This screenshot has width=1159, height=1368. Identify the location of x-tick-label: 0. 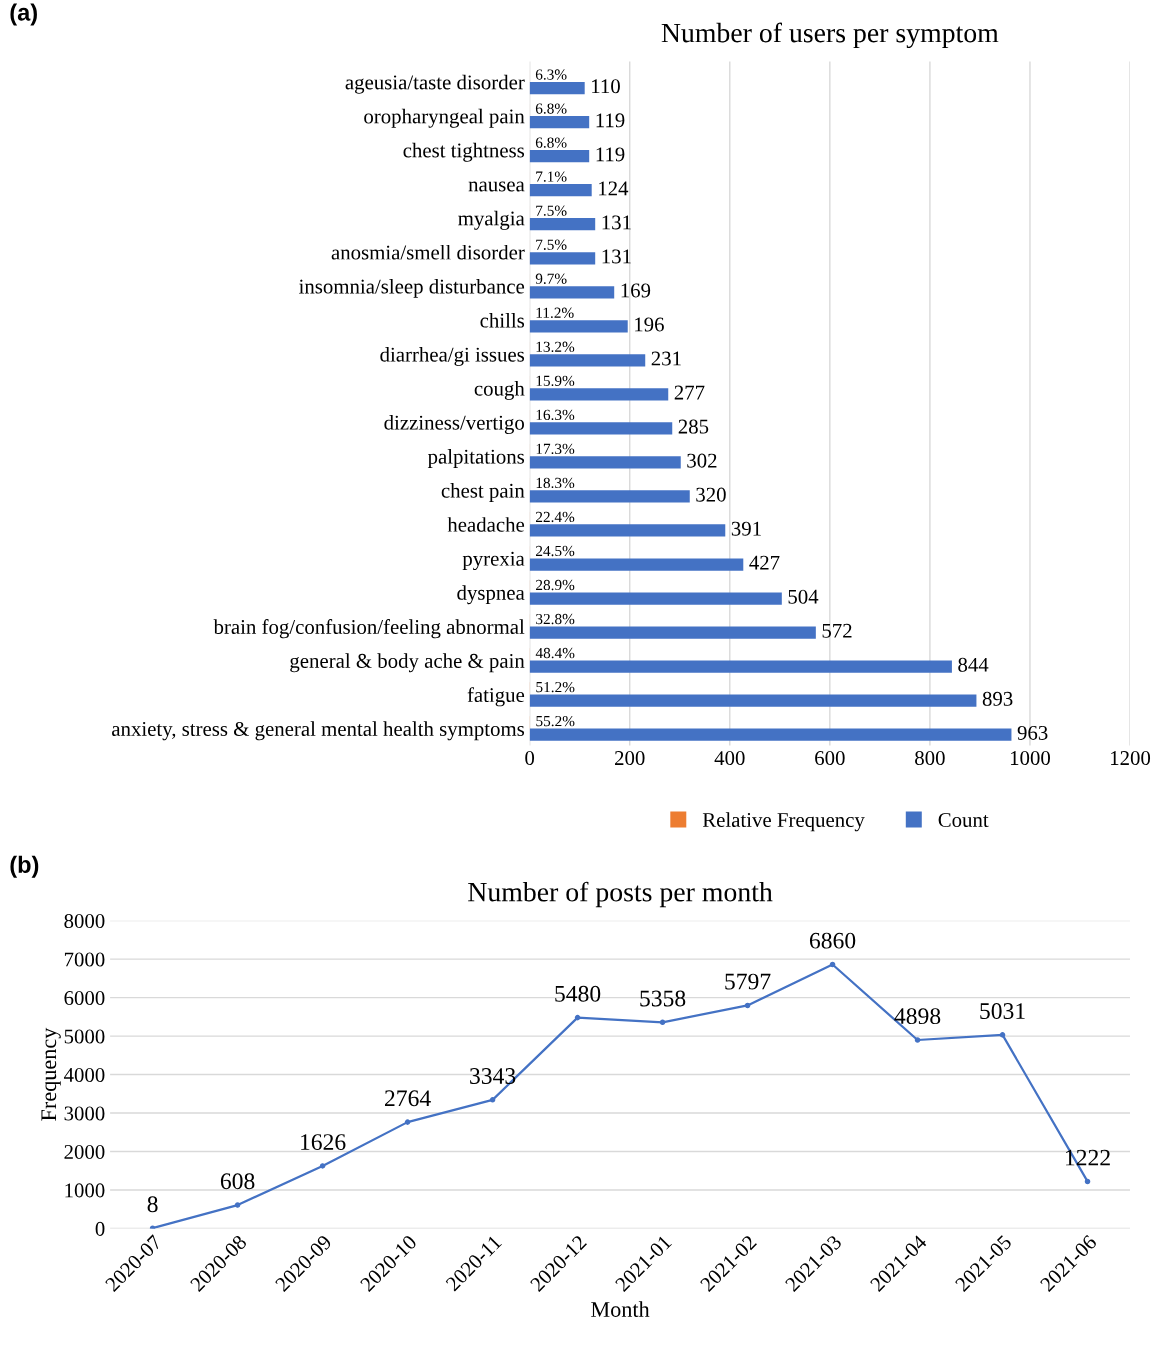
(530, 758).